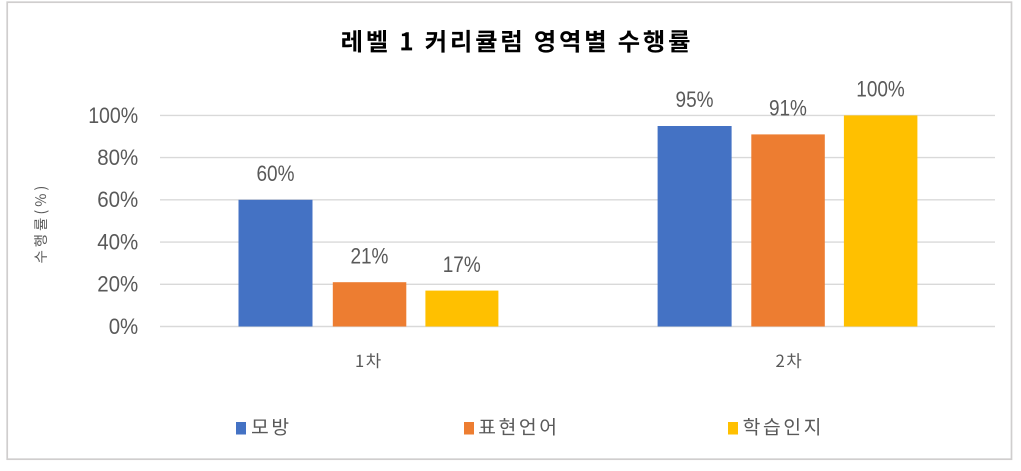 The height and width of the screenshot is (471, 1021). I want to click on svg-text: 0%, so click(124, 326).